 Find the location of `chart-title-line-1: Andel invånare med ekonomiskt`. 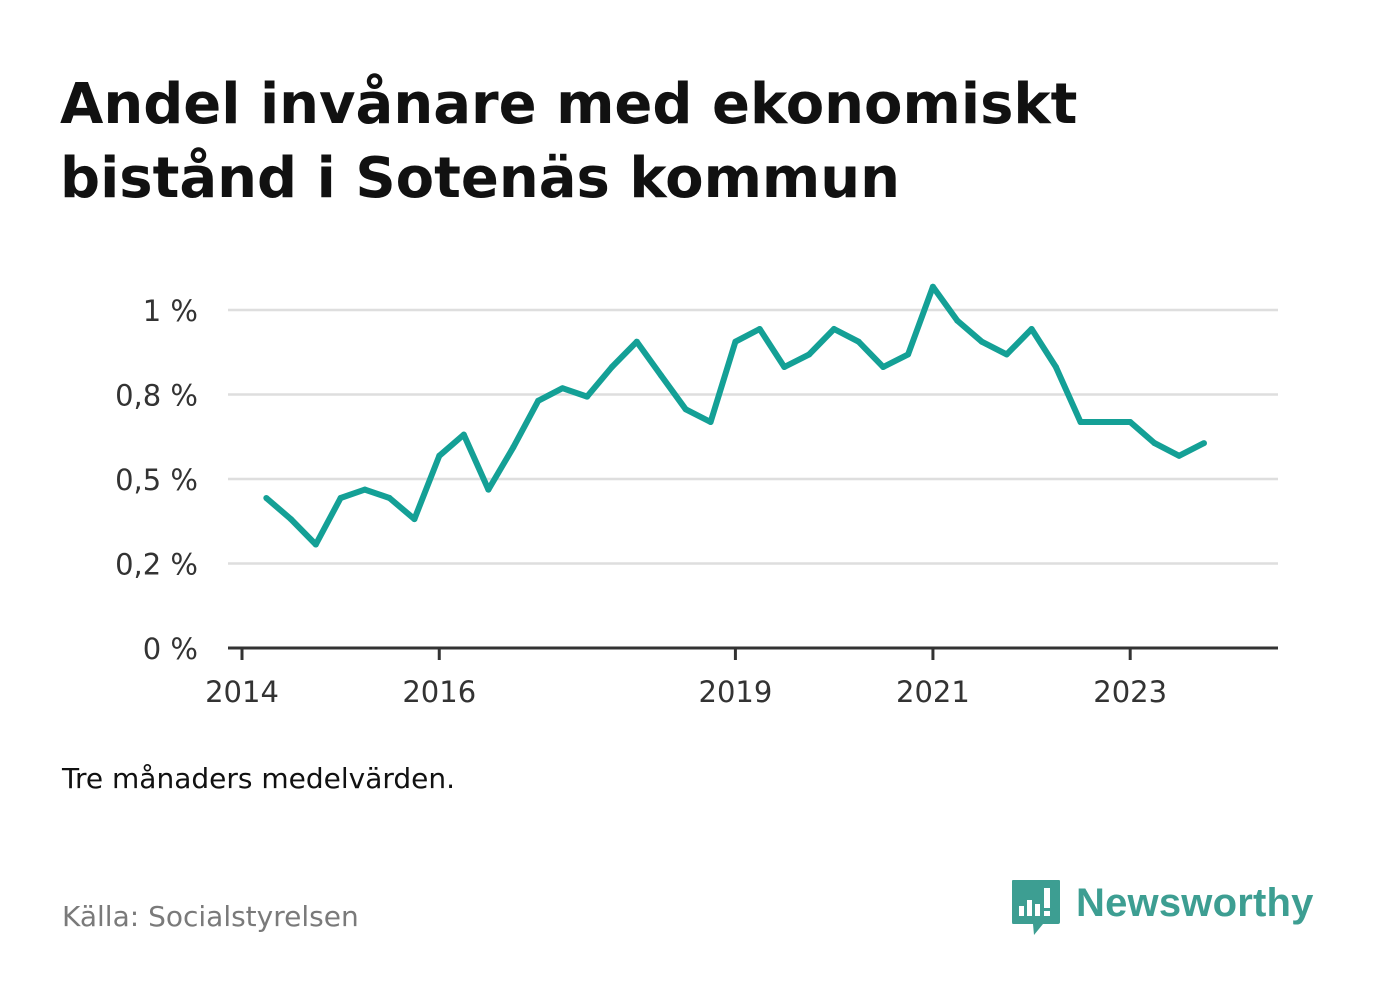

chart-title-line-1: Andel invånare med ekonomiskt is located at coordinates (569, 104).